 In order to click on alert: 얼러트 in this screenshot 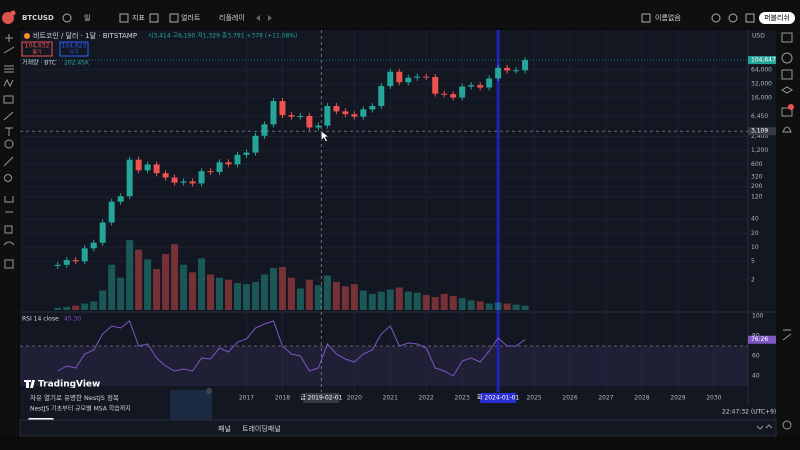, I will do `click(191, 17)`.